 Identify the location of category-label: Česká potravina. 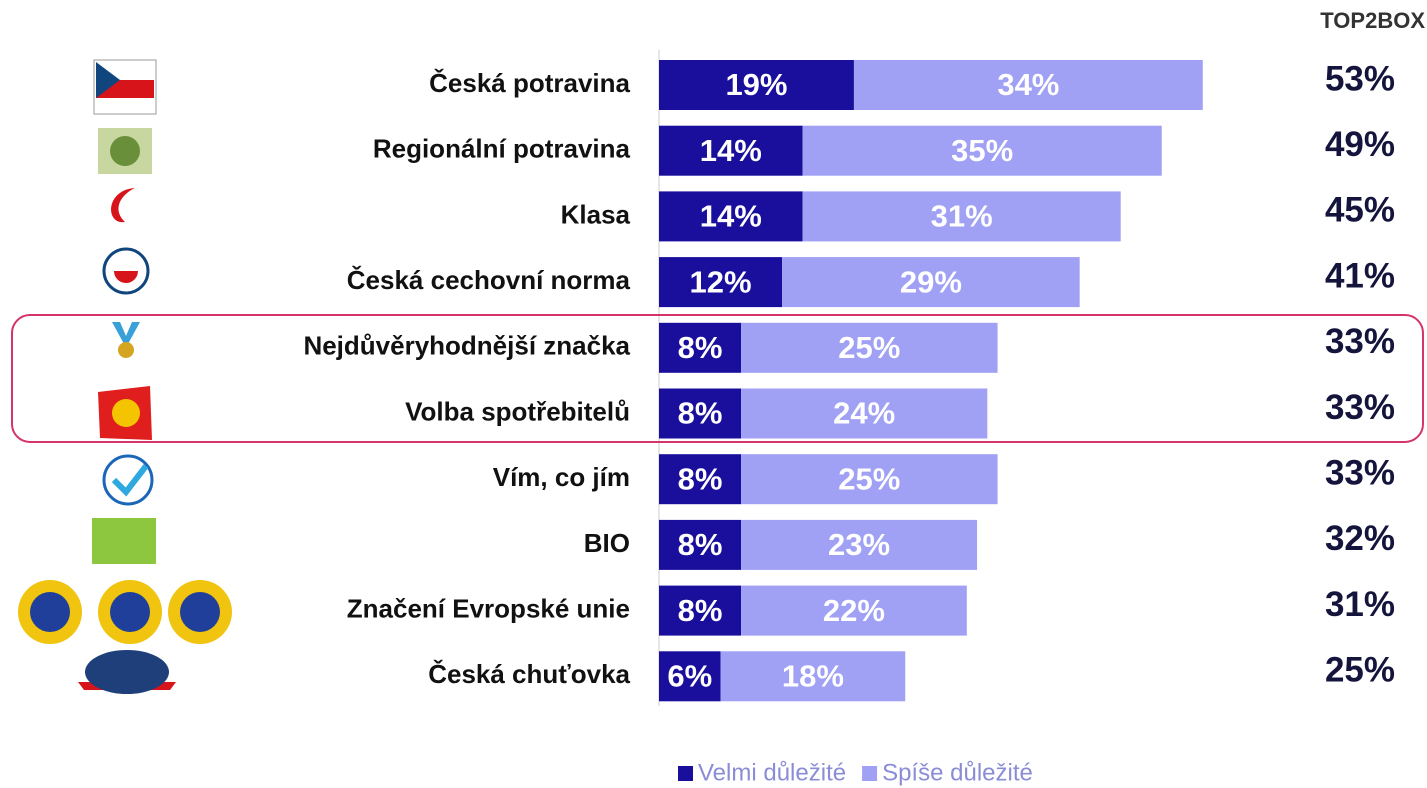
(529, 83).